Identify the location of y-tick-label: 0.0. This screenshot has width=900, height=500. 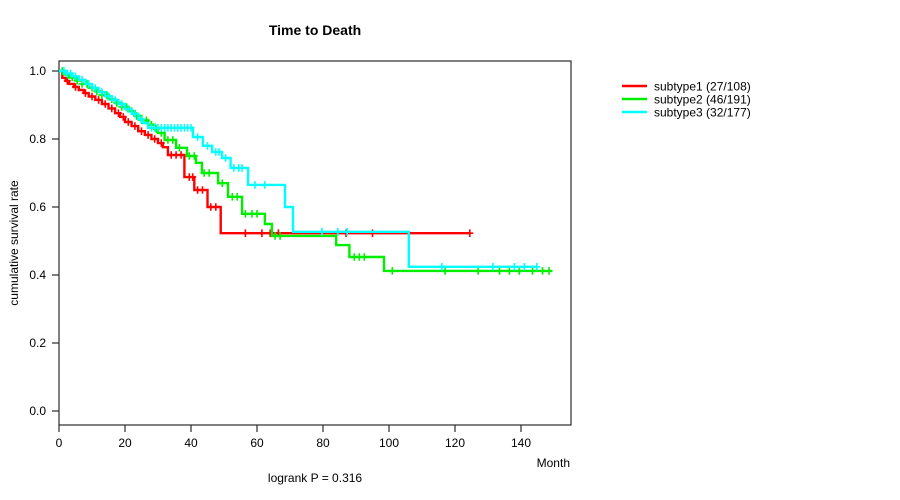
(37, 411).